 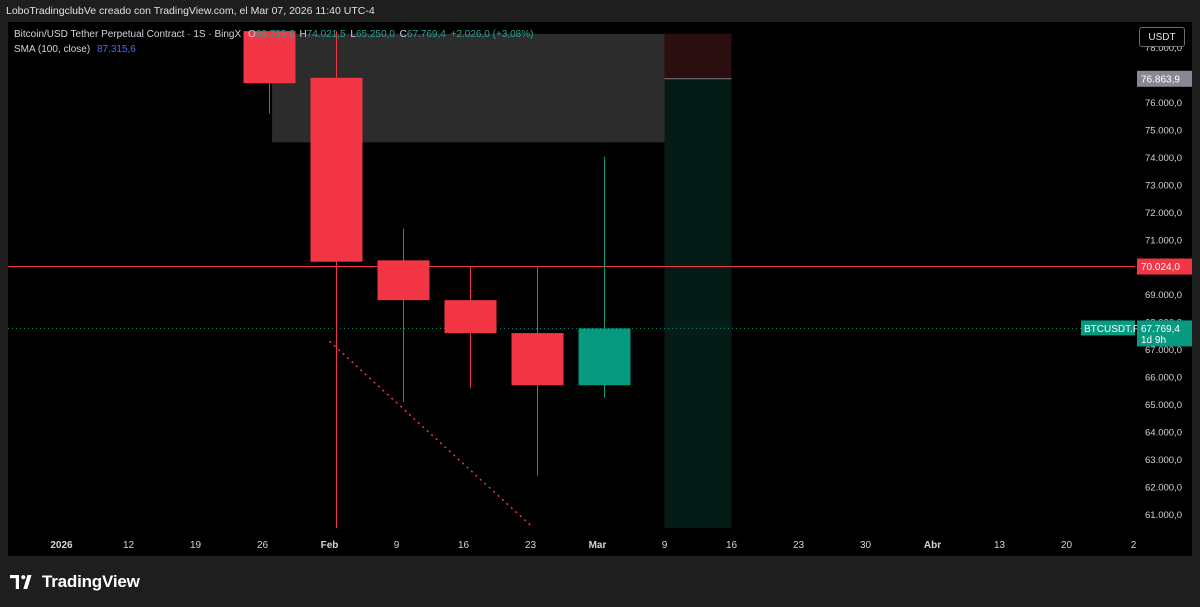 What do you see at coordinates (1163, 350) in the screenshot?
I see `y-axis-tick-label: 67.000,0` at bounding box center [1163, 350].